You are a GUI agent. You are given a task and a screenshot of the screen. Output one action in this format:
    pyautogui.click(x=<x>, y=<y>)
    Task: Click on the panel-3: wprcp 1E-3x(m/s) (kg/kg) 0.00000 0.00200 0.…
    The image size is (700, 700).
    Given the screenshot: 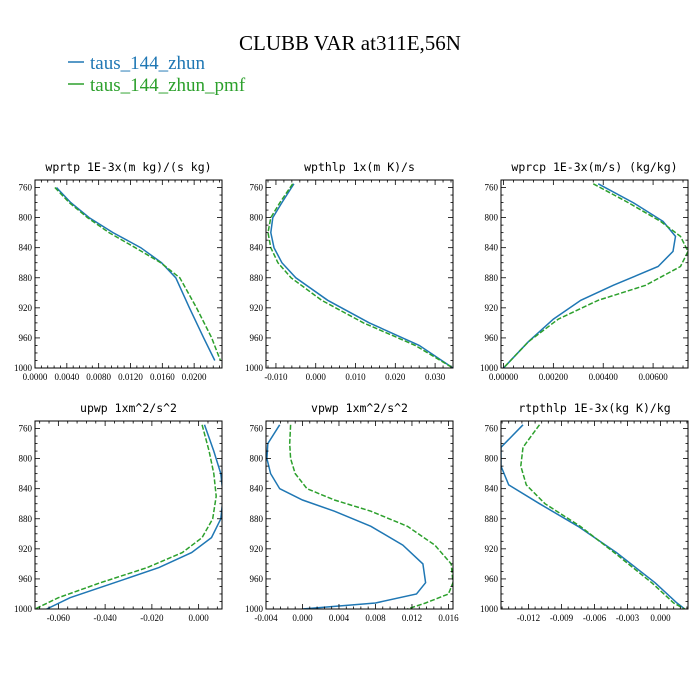 What is the action you would take?
    pyautogui.click(x=584, y=271)
    